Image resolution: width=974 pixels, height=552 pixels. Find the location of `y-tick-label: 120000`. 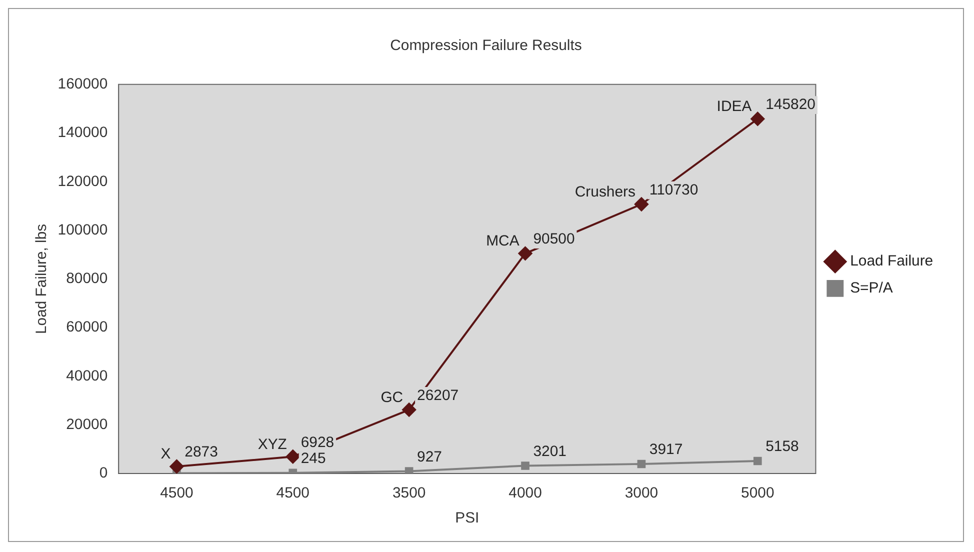

y-tick-label: 120000 is located at coordinates (83, 182).